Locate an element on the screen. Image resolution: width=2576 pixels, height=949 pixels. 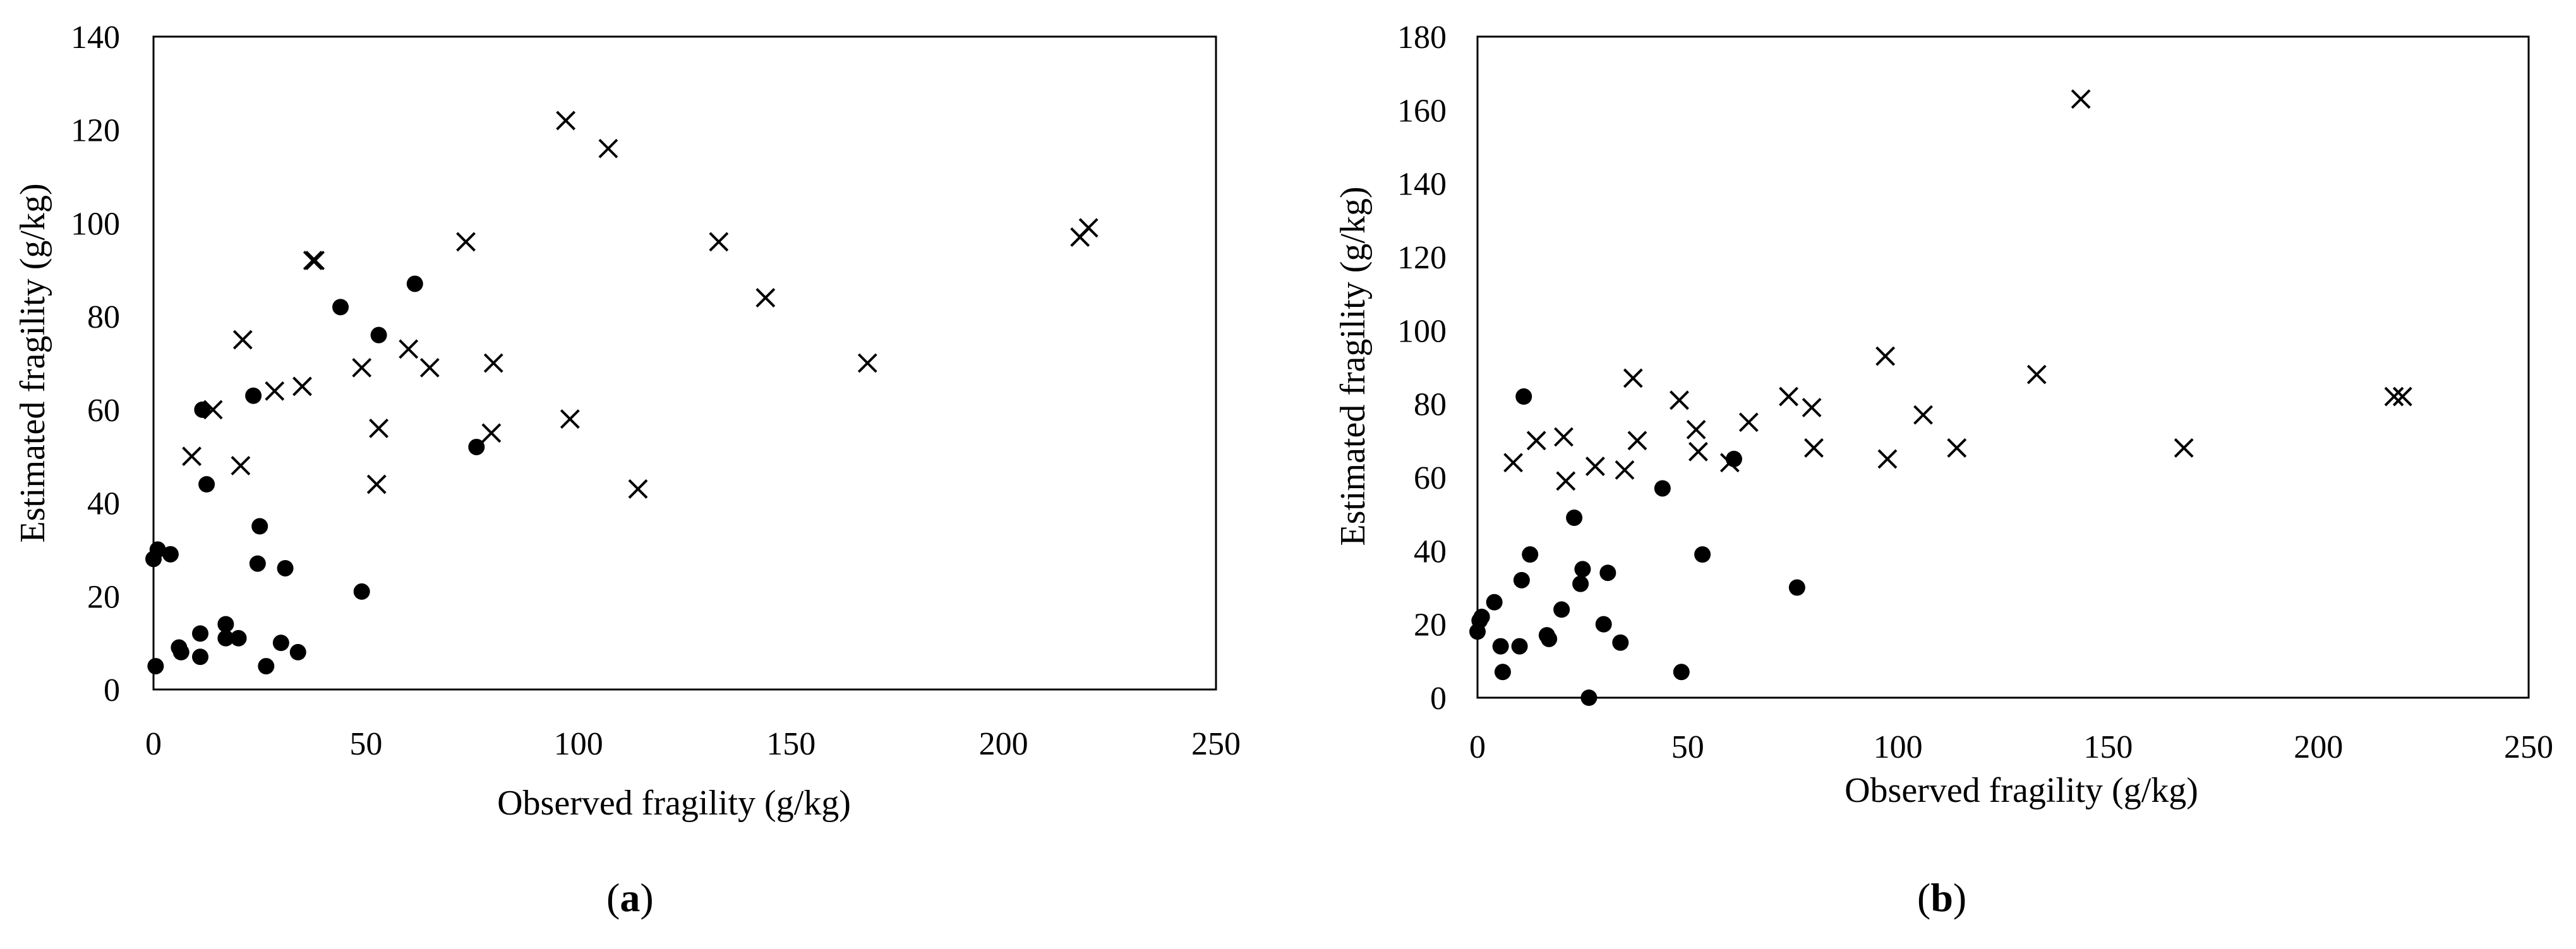
y-tick-label-a-7: 140 is located at coordinates (95, 38).